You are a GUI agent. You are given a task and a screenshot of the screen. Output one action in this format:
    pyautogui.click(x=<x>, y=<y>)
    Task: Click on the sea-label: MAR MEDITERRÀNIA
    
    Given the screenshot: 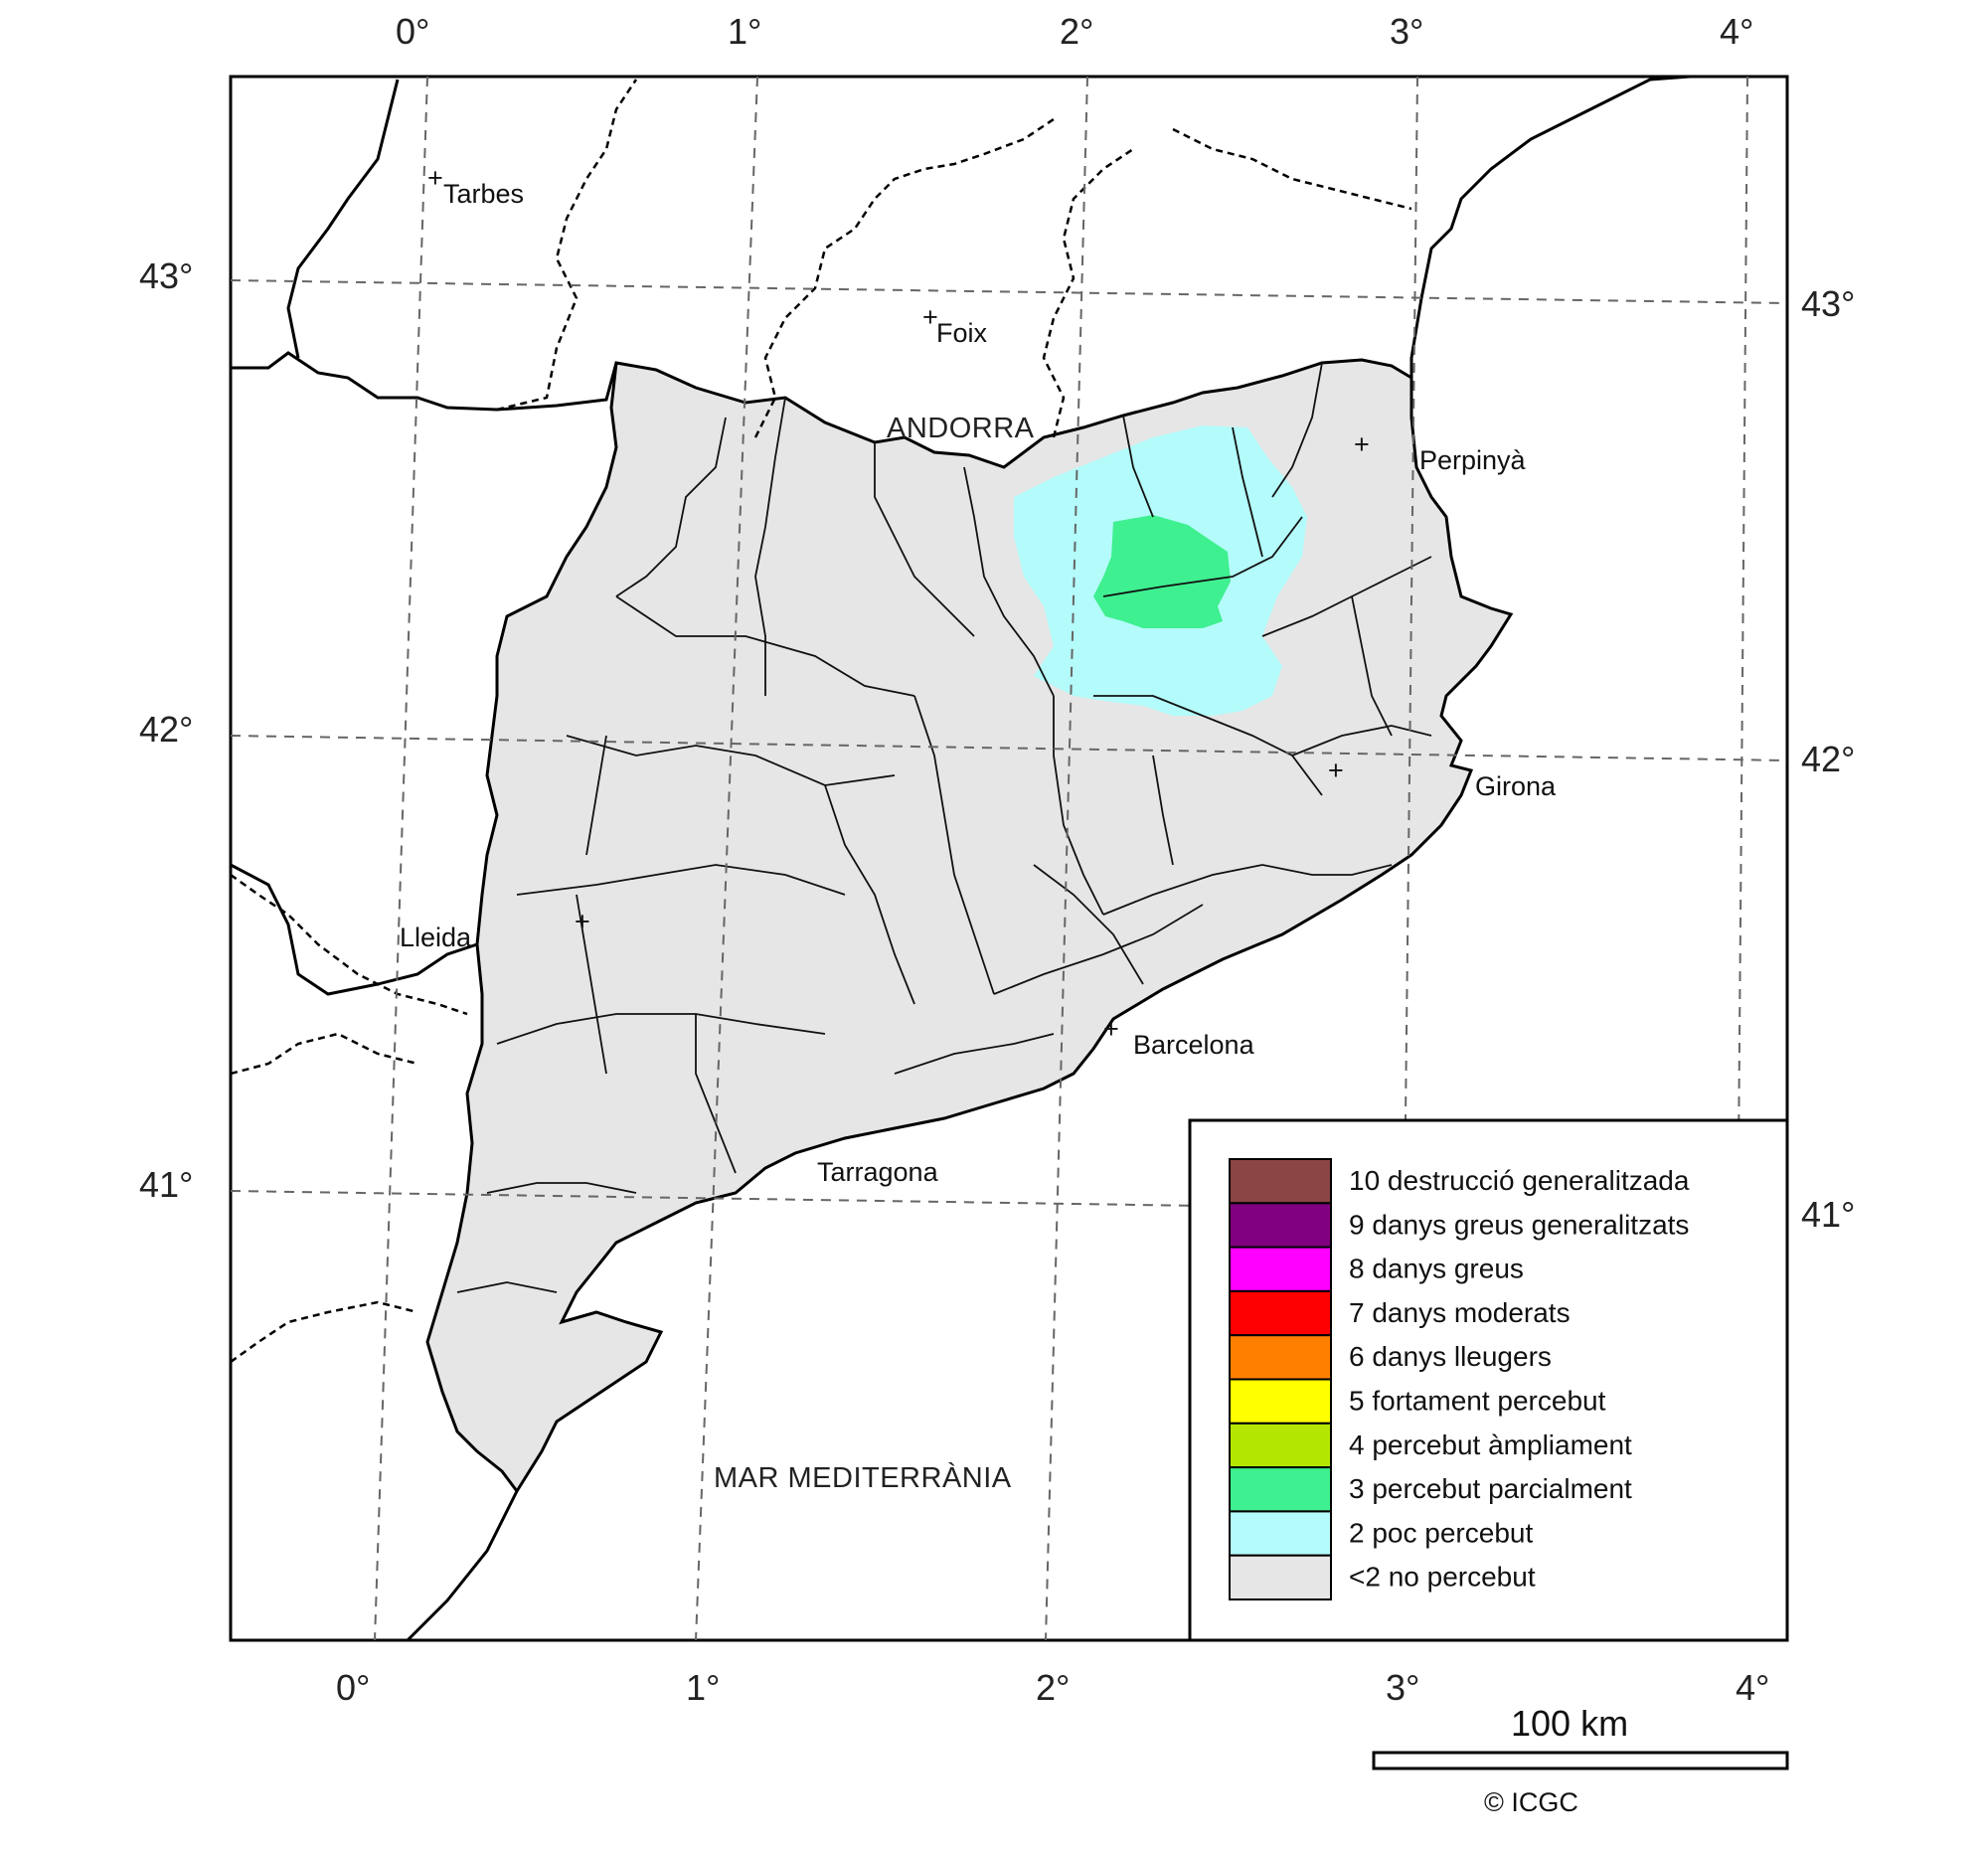 What is the action you would take?
    pyautogui.click(x=863, y=1477)
    